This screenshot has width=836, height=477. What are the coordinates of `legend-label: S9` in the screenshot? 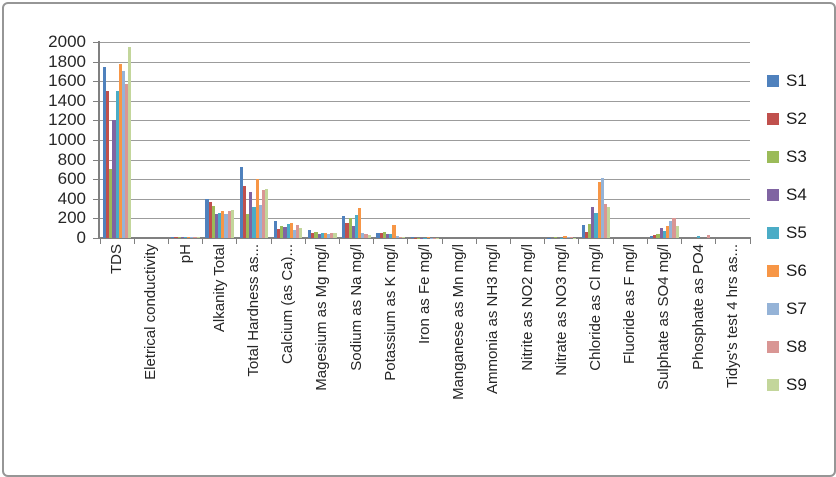 It's located at (796, 384).